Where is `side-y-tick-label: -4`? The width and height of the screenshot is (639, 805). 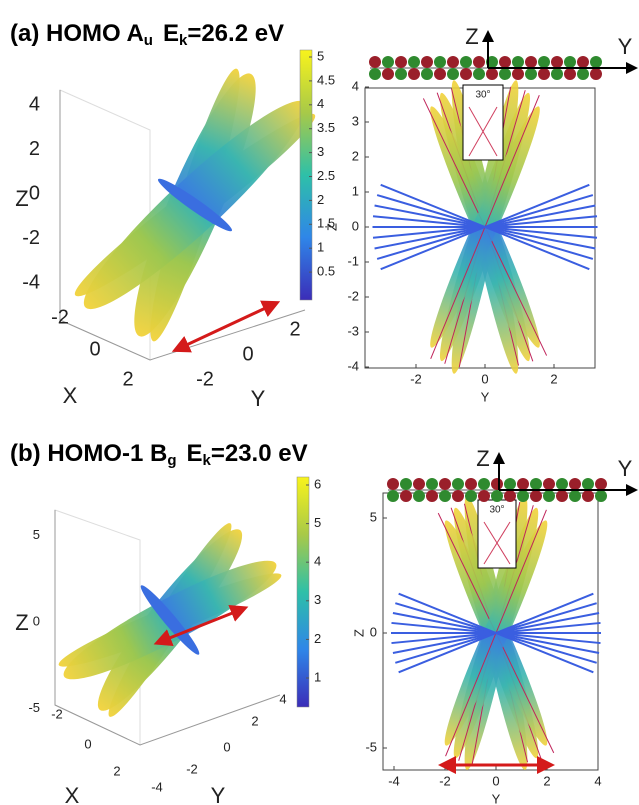
side-y-tick-label: -4 is located at coordinates (394, 780).